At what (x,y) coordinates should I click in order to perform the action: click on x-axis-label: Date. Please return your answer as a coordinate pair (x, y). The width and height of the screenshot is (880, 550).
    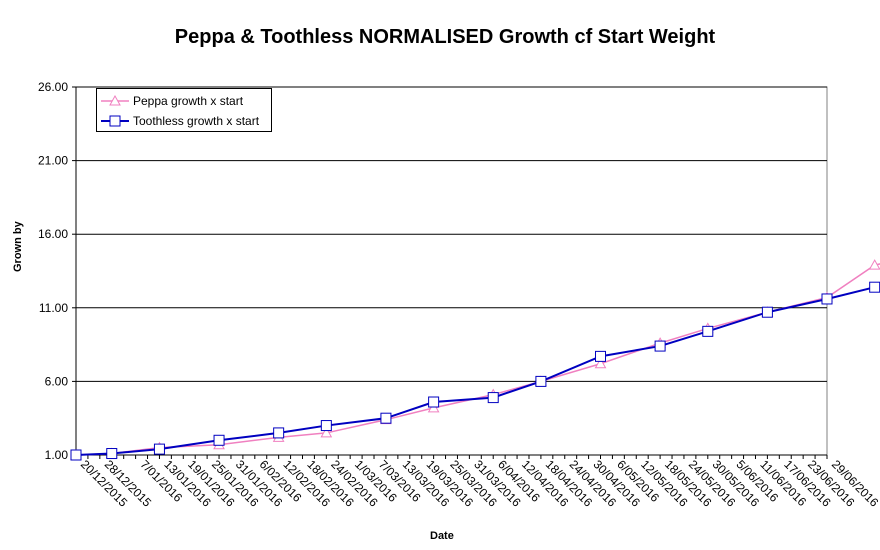
    Looking at the image, I should click on (442, 536).